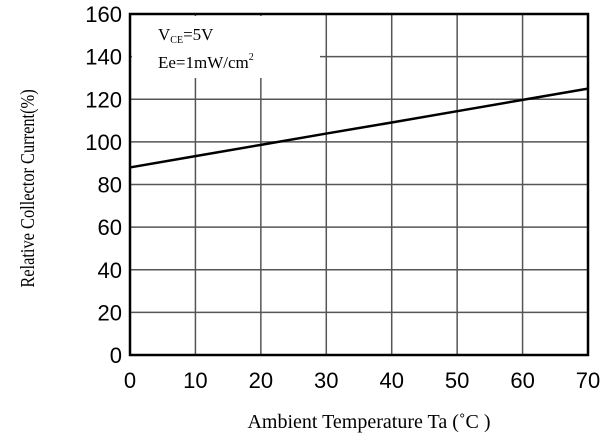  What do you see at coordinates (103, 142) in the screenshot?
I see `y-tick-label: 100` at bounding box center [103, 142].